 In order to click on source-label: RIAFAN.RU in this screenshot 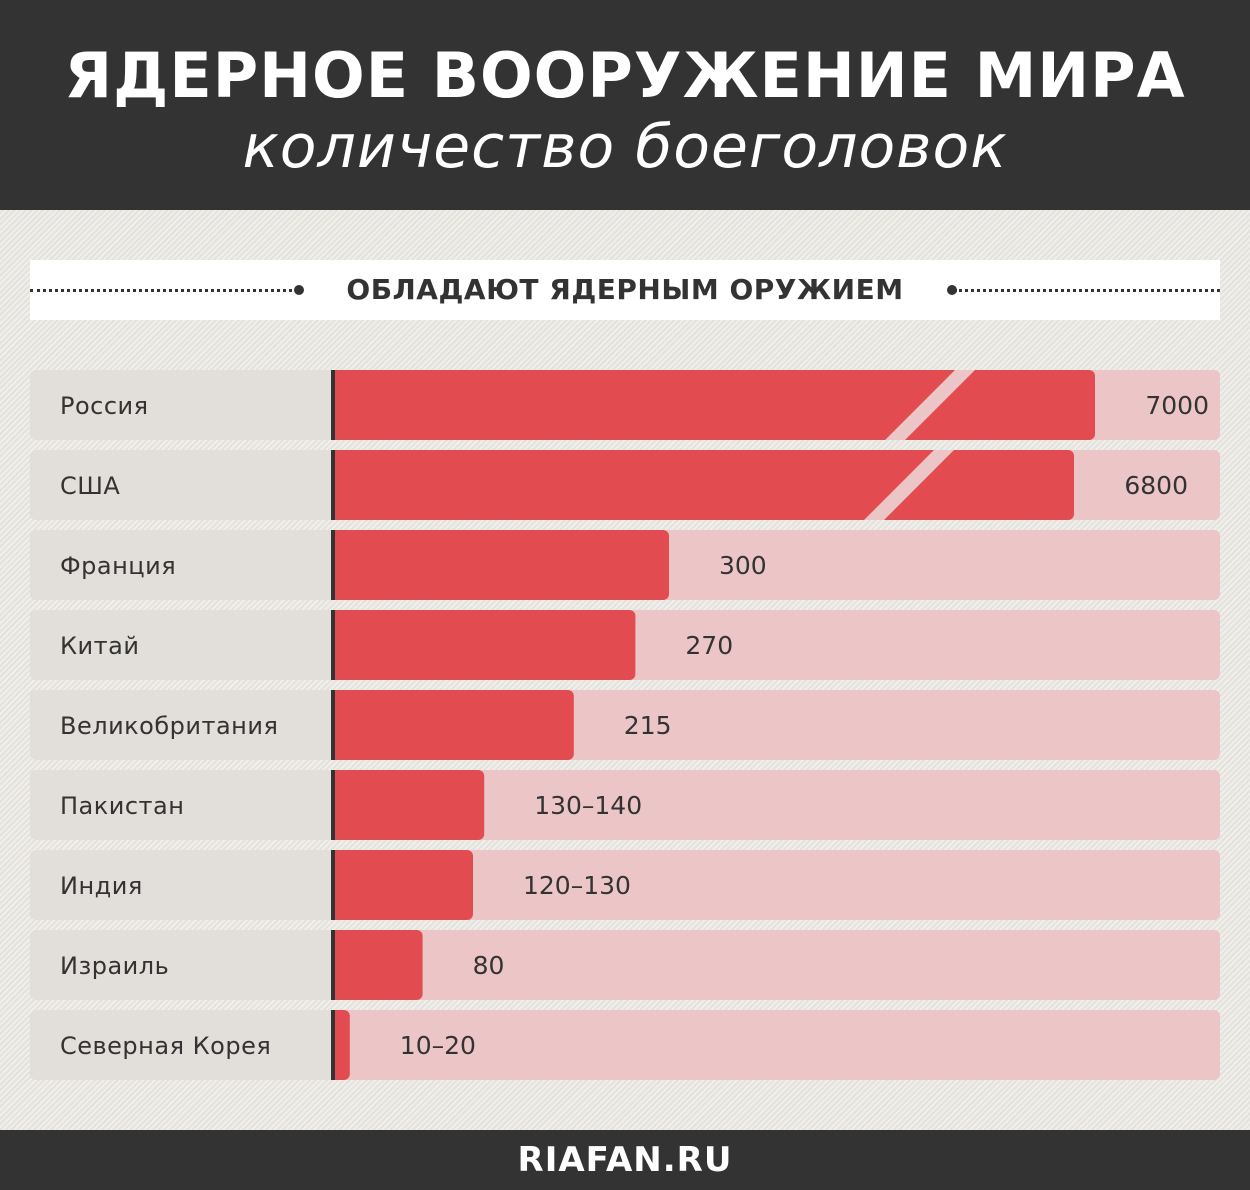, I will do `click(625, 1160)`.